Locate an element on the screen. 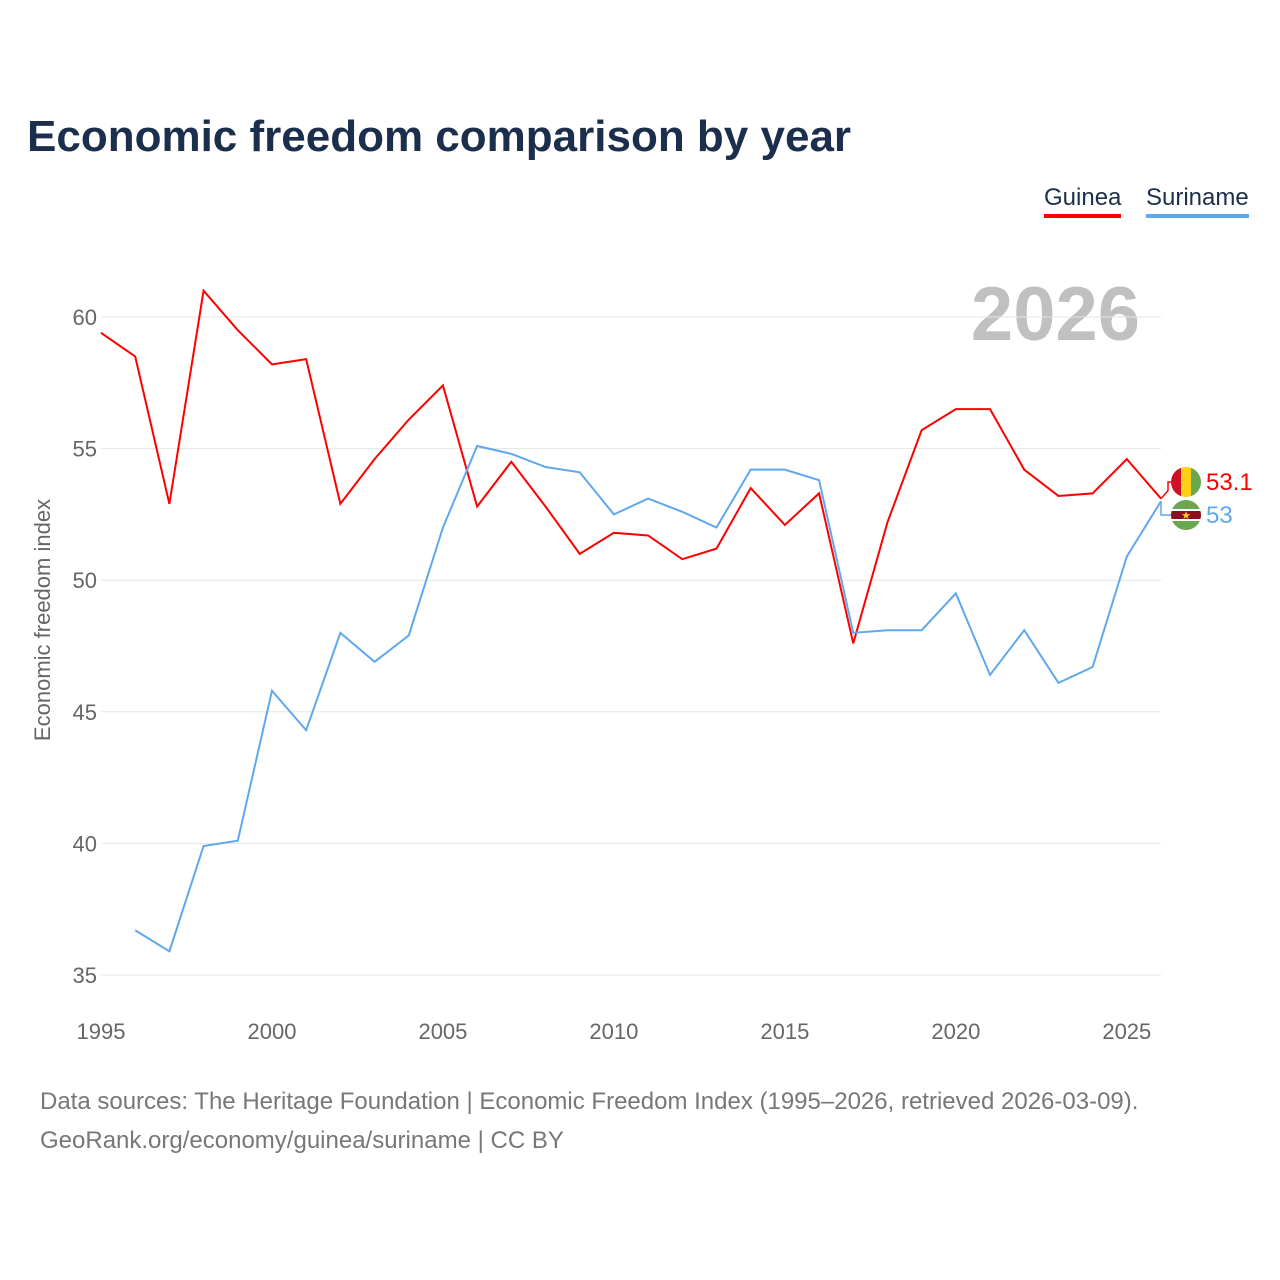  guinea-flag-icon is located at coordinates (1186, 482).